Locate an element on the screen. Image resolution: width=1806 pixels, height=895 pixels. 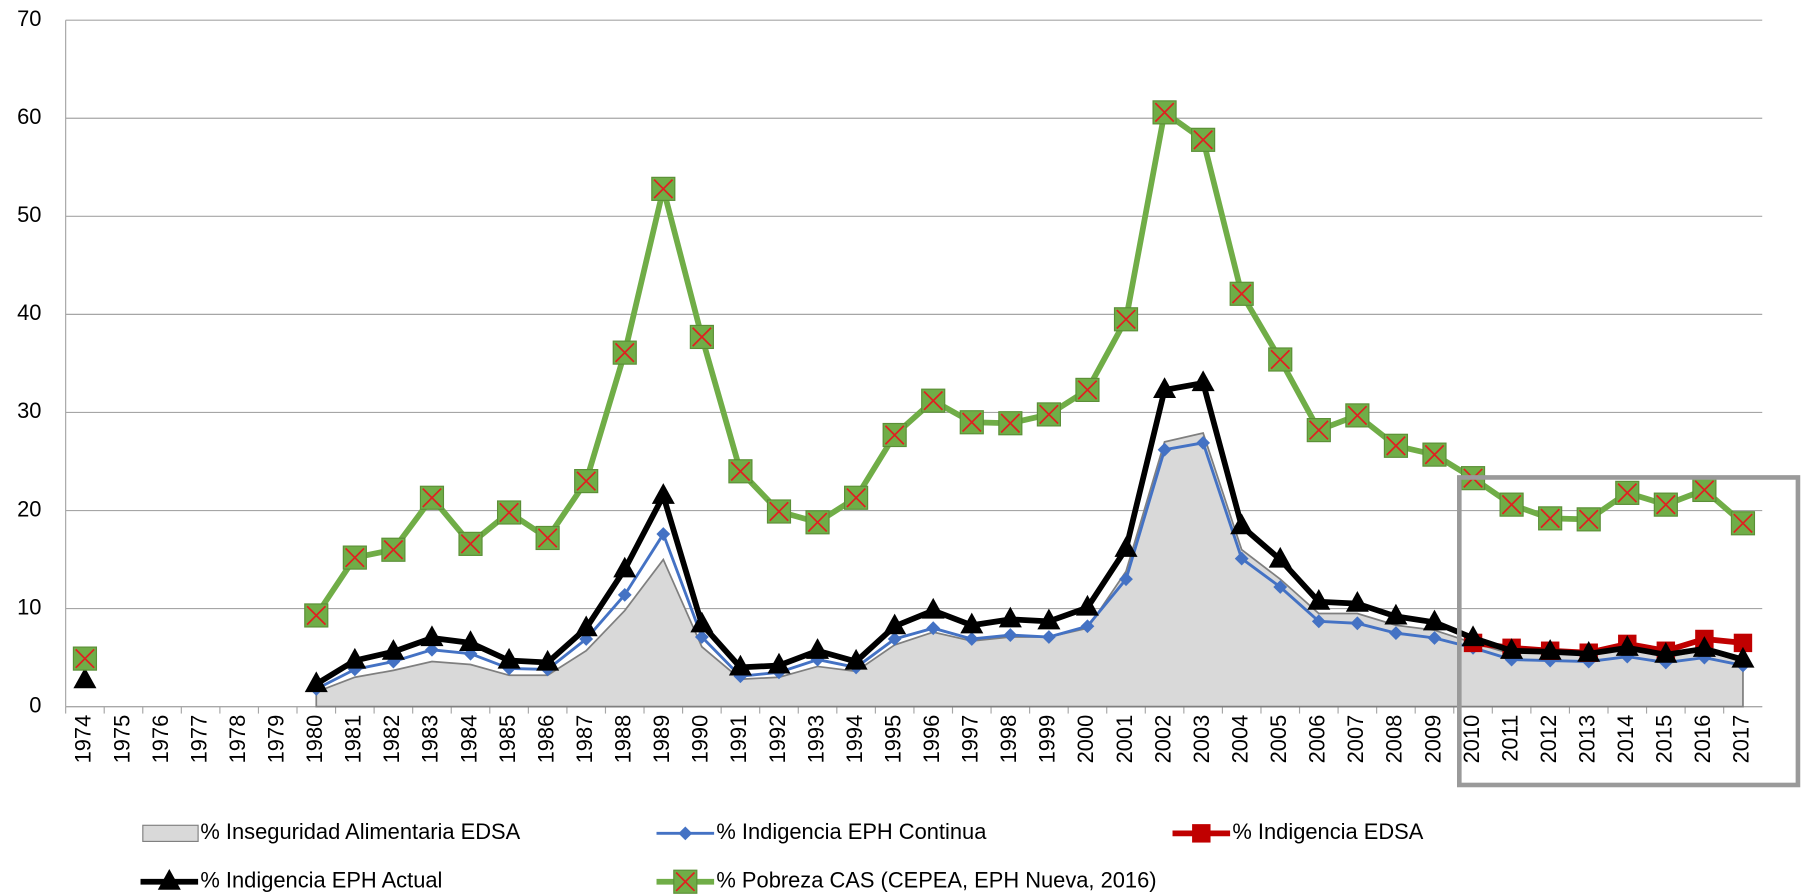
x-tick-label: 2003 is located at coordinates (1201, 739).